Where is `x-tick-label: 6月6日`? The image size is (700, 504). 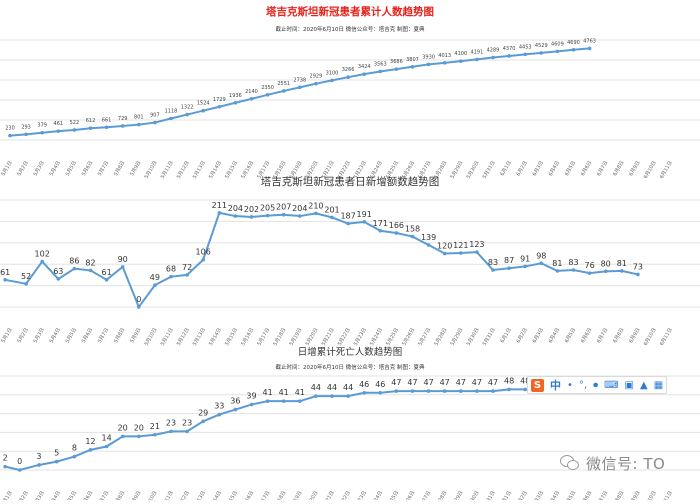 x-tick-label: 6月6日 is located at coordinates (586, 168).